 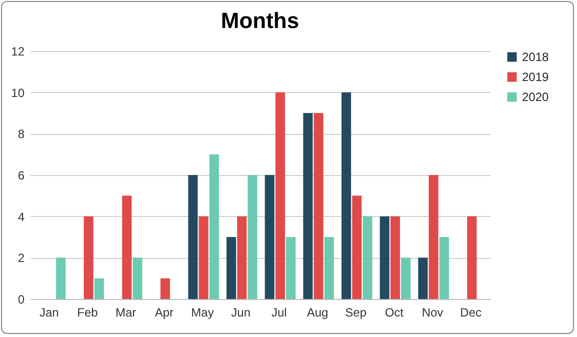 What do you see at coordinates (536, 77) in the screenshot?
I see `legend-label: 2019` at bounding box center [536, 77].